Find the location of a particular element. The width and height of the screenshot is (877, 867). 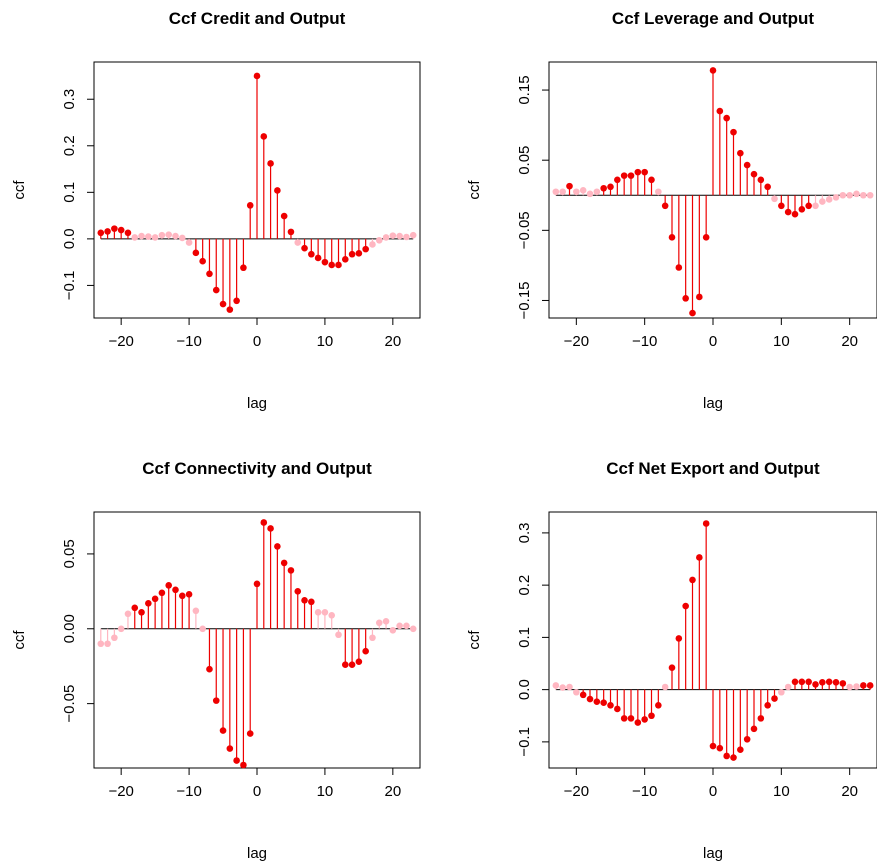

chart-title: Ccf Credit and Output is located at coordinates (257, 18).